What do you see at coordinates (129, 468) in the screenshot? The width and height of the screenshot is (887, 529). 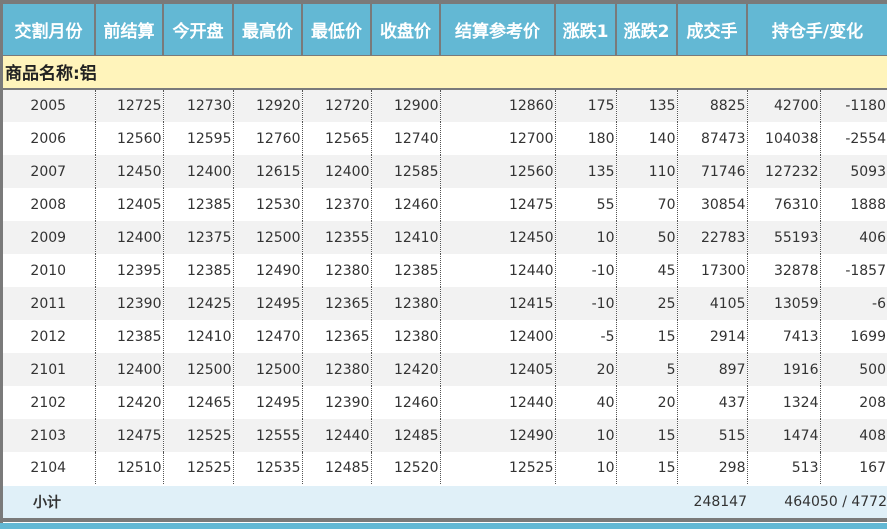 I see `table-cell: 12510` at bounding box center [129, 468].